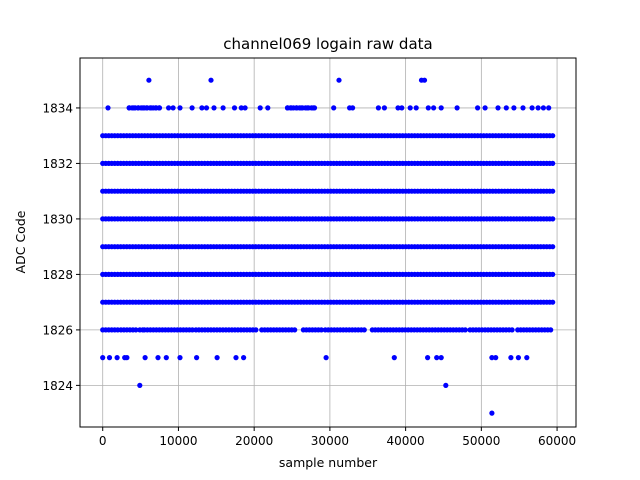 Image resolution: width=640 pixels, height=480 pixels. I want to click on x-tick-label: 0, so click(103, 441).